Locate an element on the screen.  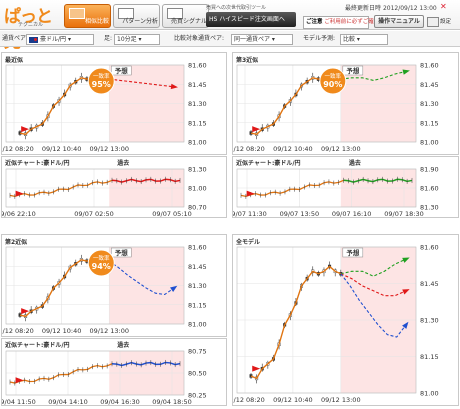
model-value: 比較 is located at coordinates (349, 39).